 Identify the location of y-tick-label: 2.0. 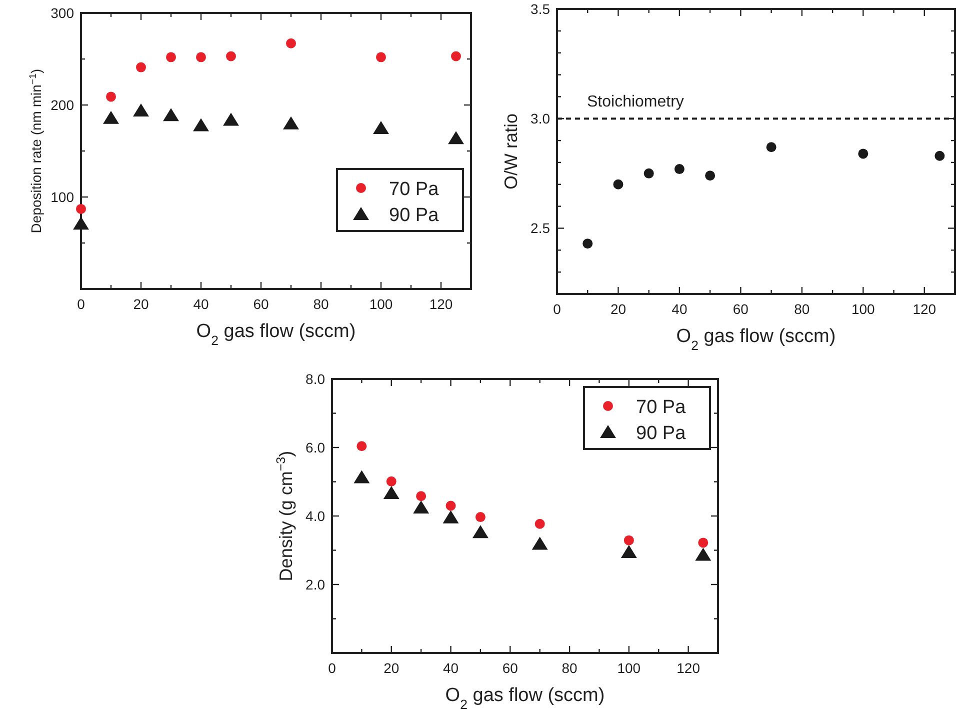
(316, 584).